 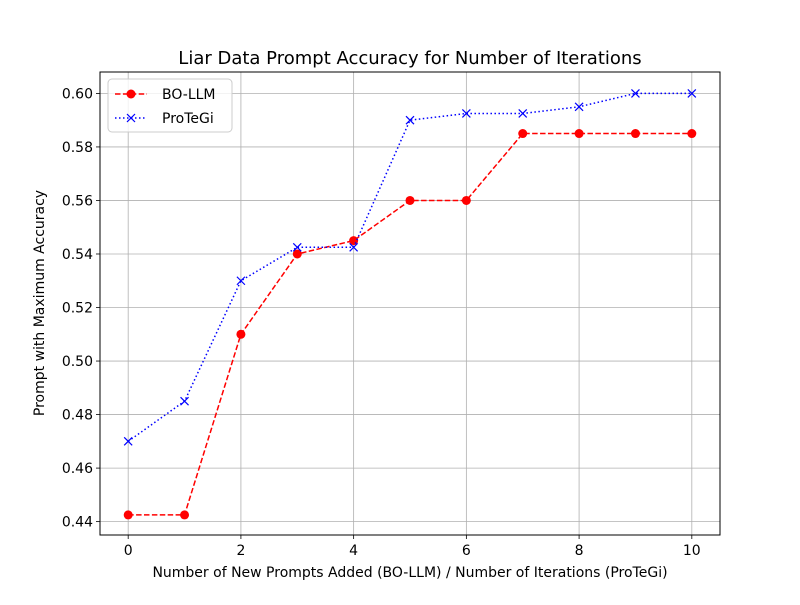 What do you see at coordinates (412, 547) in the screenshot?
I see `x-axis-ticks: 0 2 4 6 8 10` at bounding box center [412, 547].